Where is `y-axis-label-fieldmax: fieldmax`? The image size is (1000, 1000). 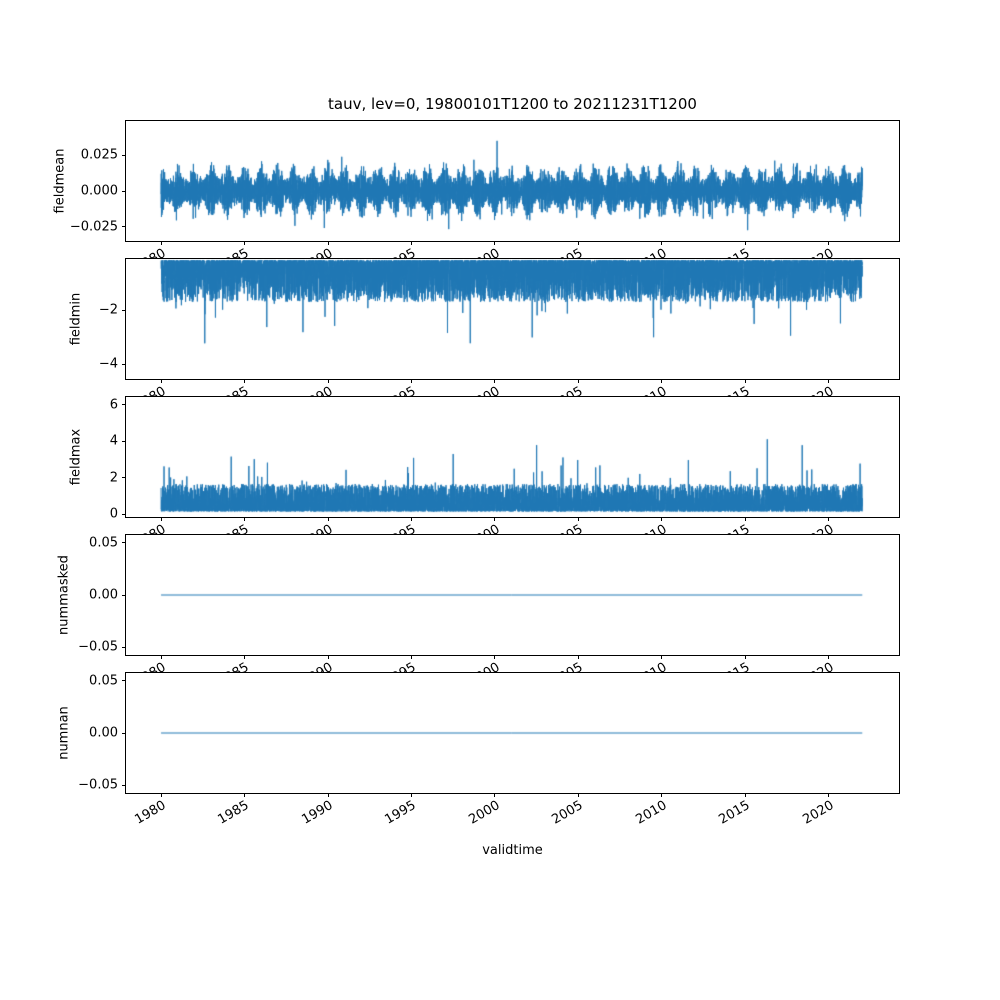 y-axis-label-fieldmax: fieldmax is located at coordinates (76, 457).